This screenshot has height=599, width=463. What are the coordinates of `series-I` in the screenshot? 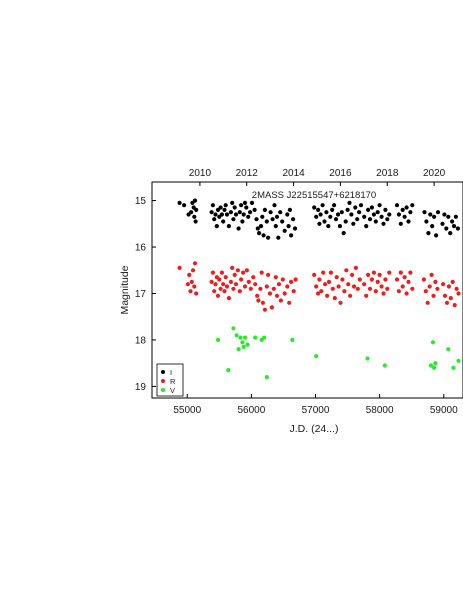 It's located at (318, 219).